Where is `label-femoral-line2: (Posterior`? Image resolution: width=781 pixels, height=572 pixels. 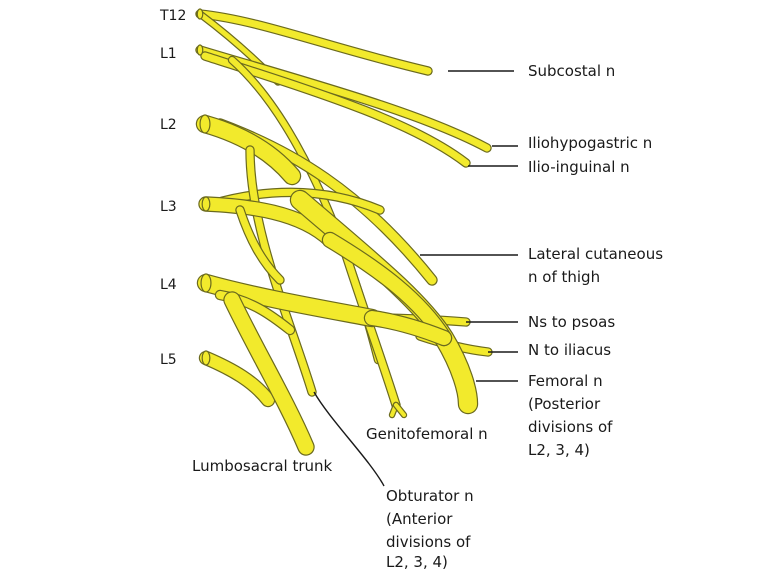
label-femoral-line2: (Posterior is located at coordinates (564, 404).